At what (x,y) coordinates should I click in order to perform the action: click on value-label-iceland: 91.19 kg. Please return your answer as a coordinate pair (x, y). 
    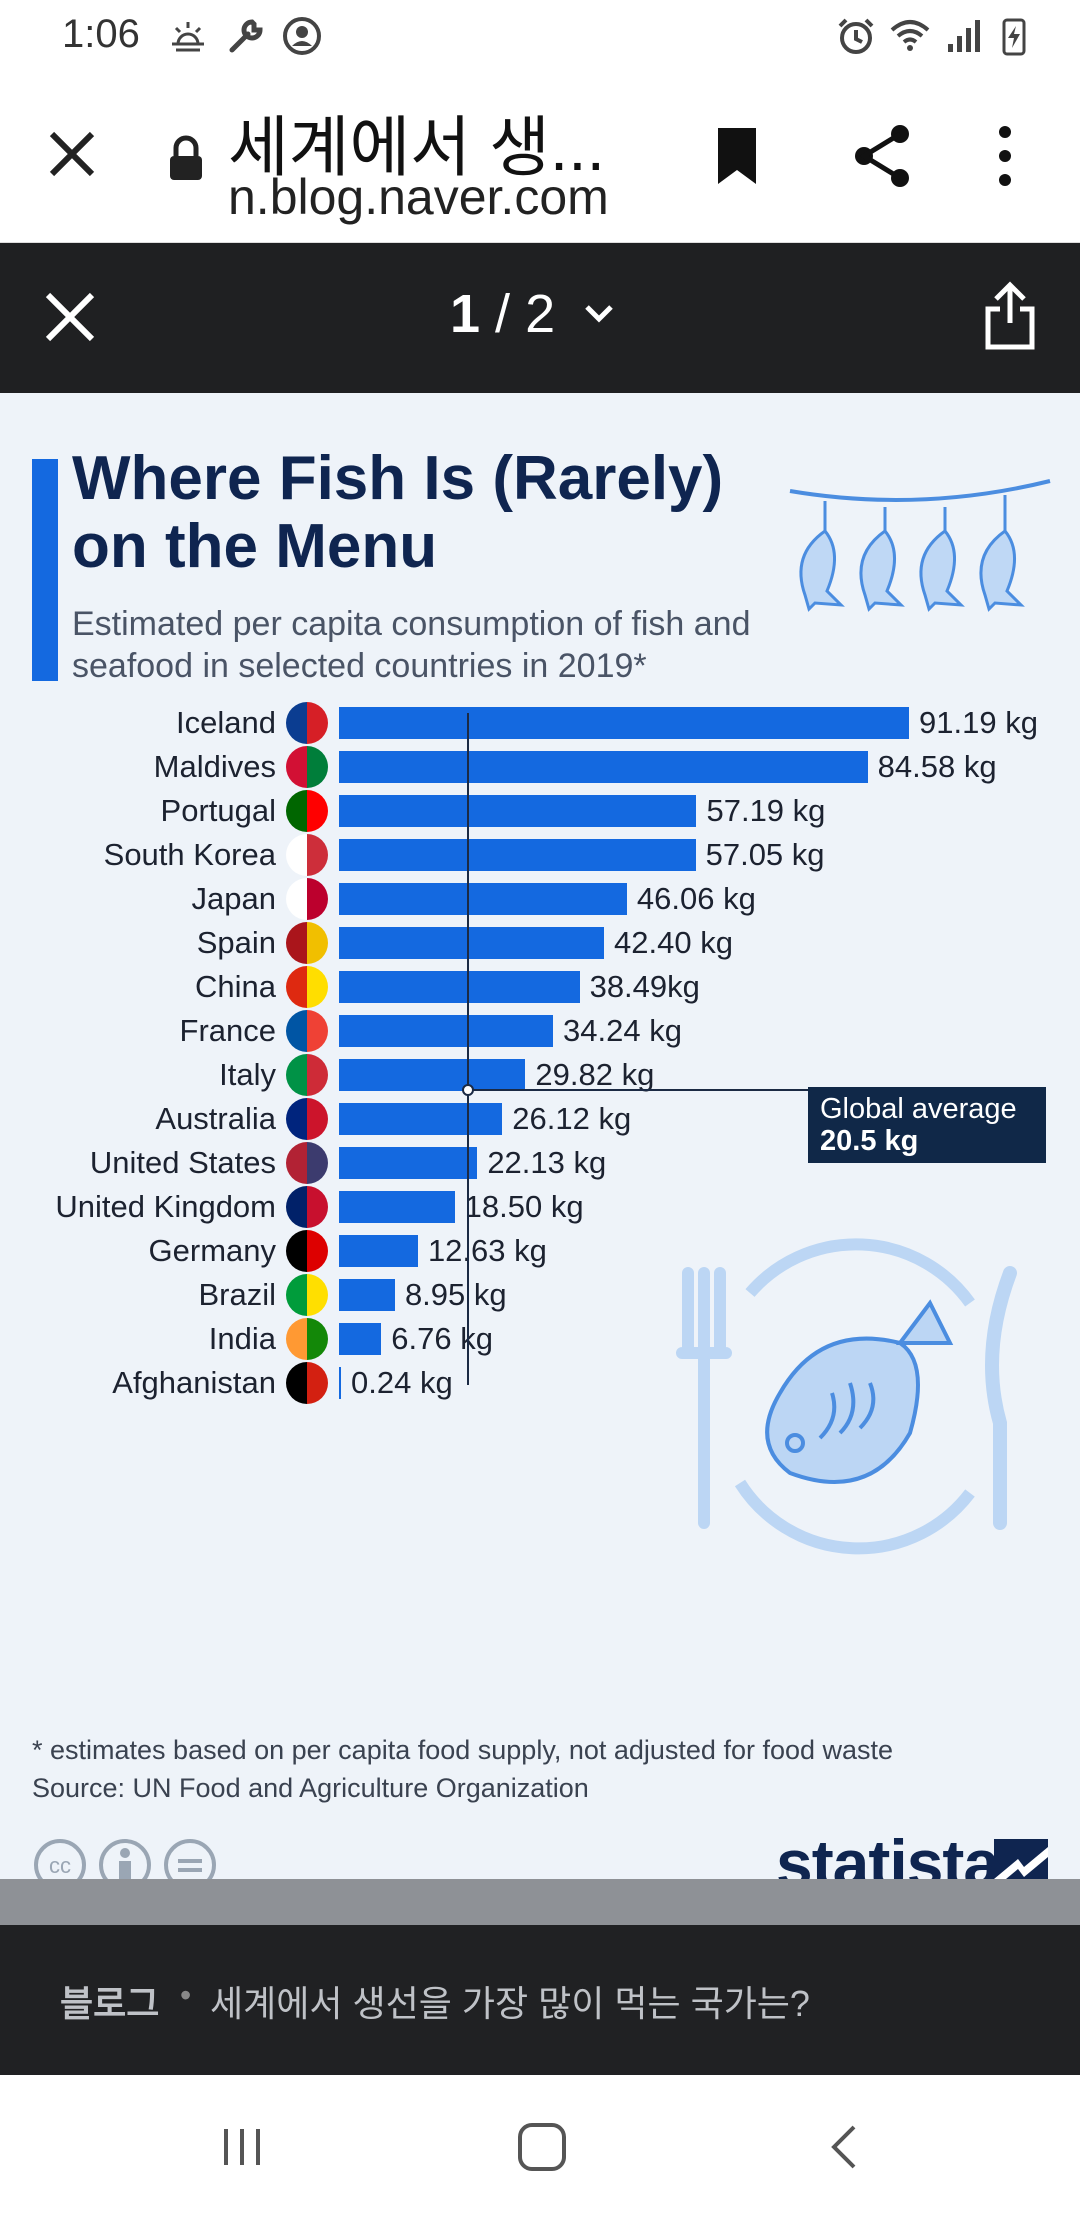
    Looking at the image, I should click on (978, 722).